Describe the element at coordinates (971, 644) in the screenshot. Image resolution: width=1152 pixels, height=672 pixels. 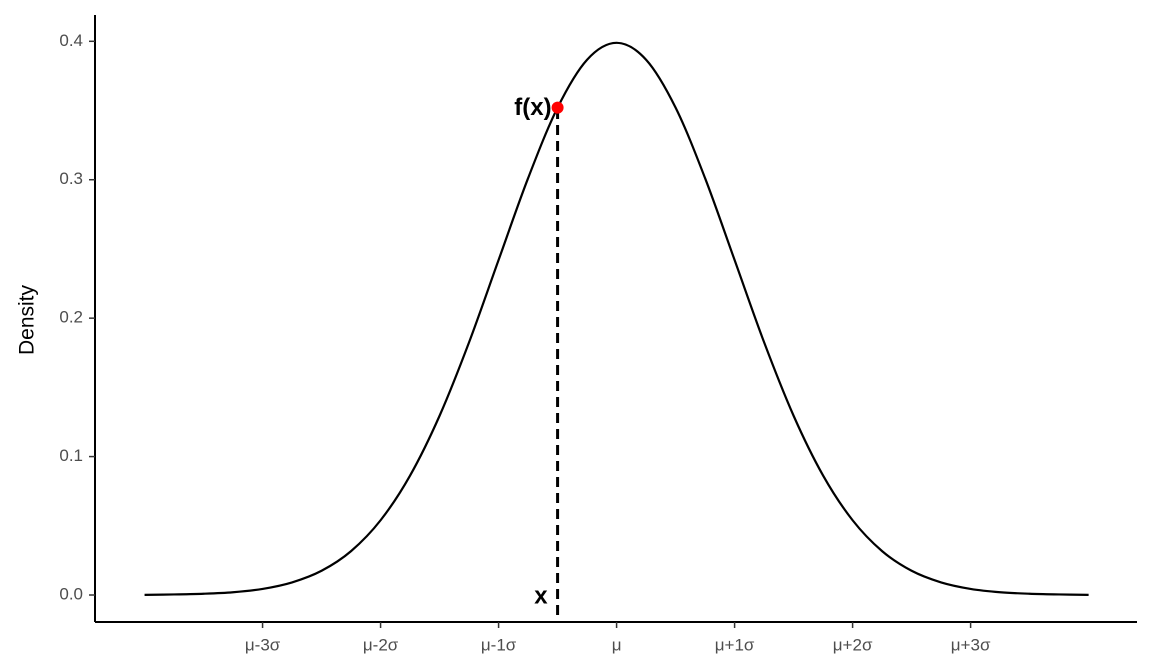
I see `x-tick-label: μ+3σ` at that location.